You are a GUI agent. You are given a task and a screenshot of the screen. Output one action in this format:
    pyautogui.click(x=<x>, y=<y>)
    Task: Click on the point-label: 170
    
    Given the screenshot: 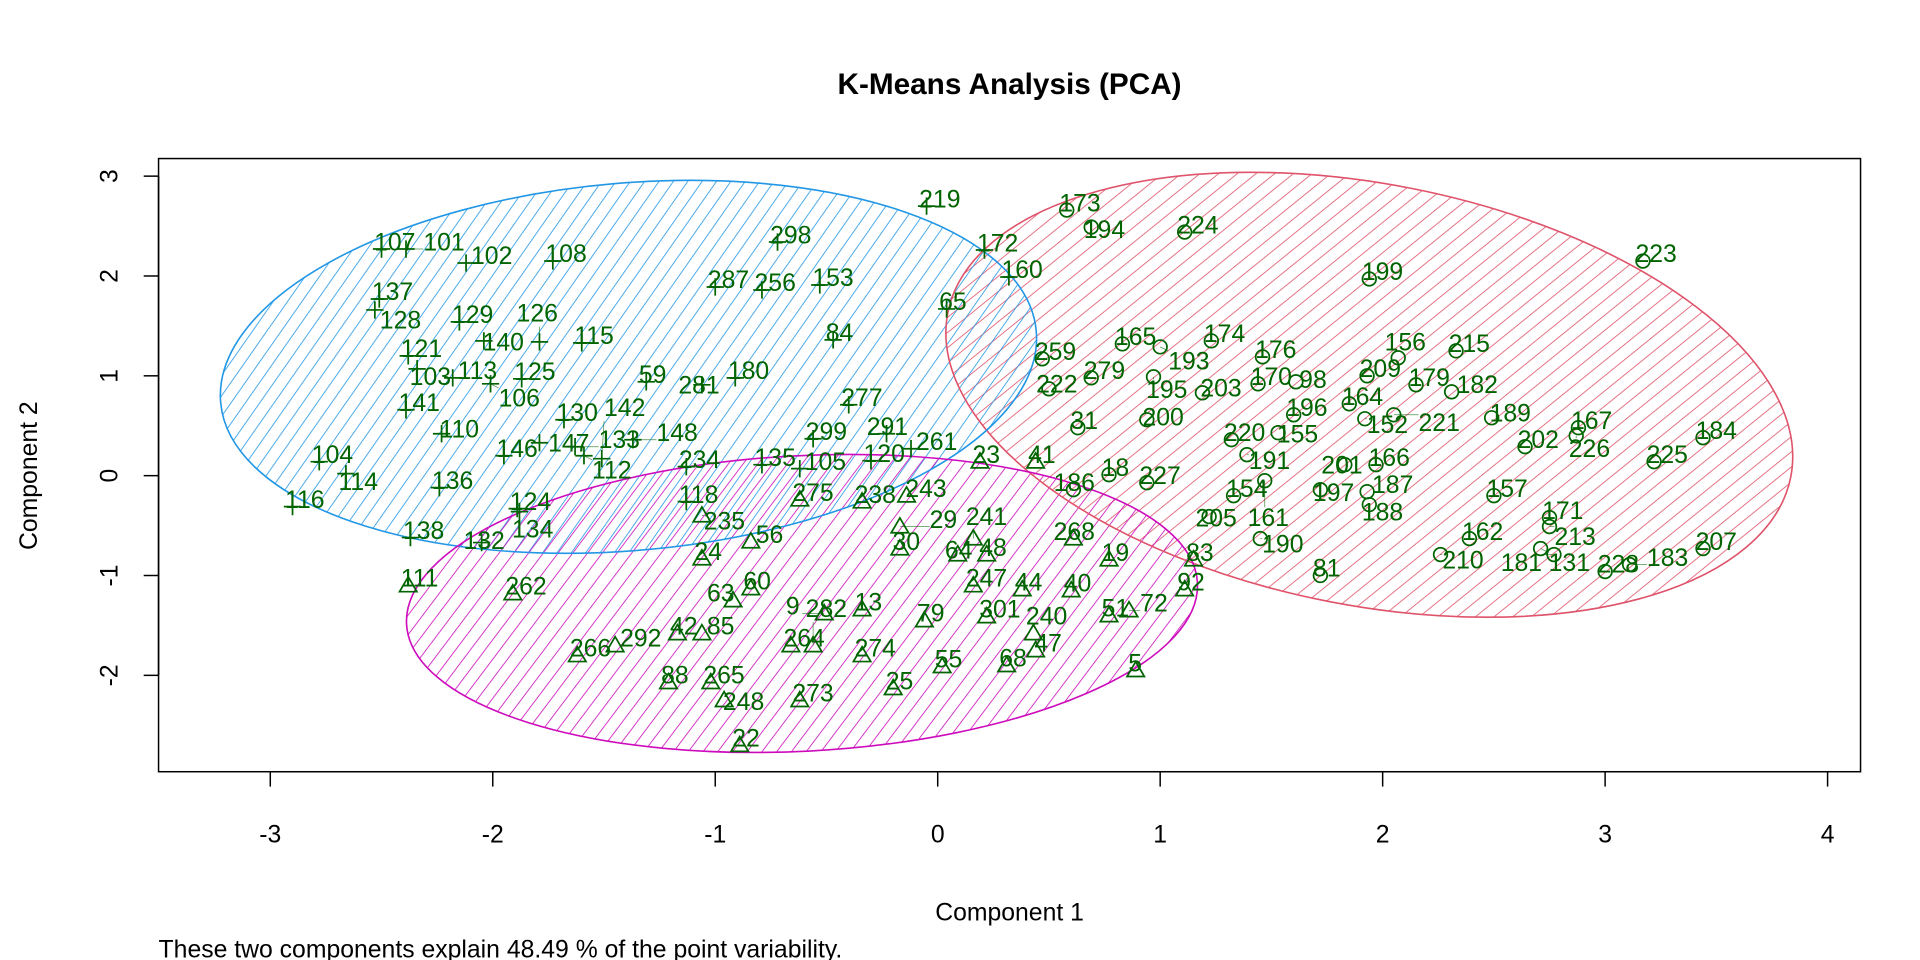 What is the action you would take?
    pyautogui.click(x=1271, y=377)
    